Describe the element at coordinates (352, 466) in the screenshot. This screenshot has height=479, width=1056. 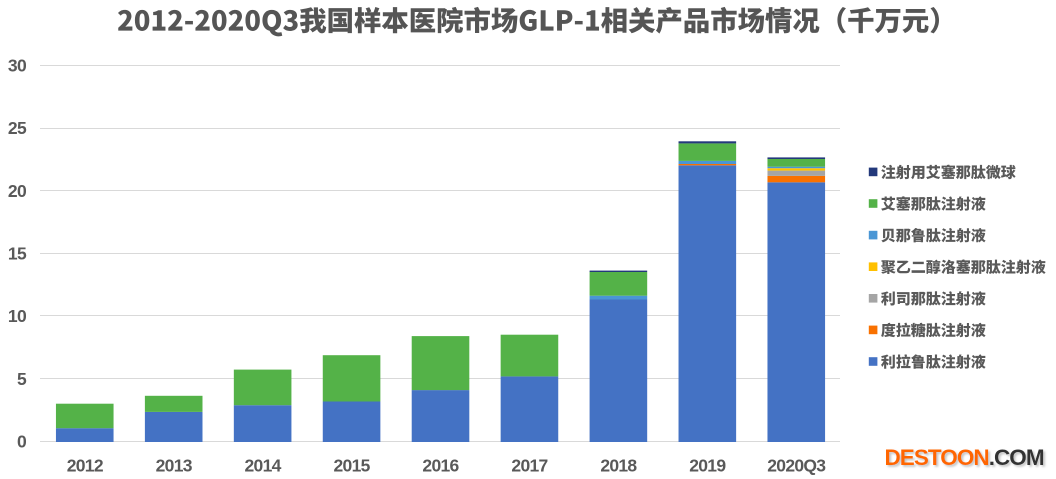
I see `svg-text: 2015` at that location.